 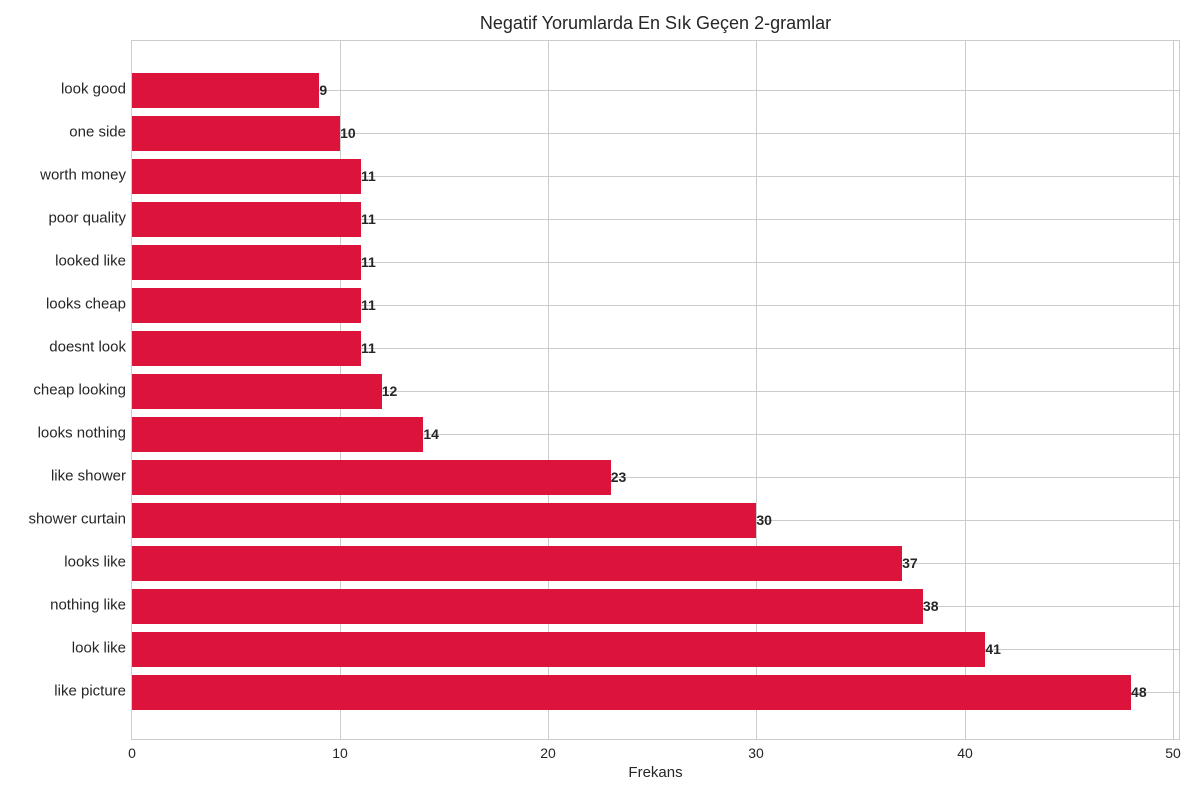 I want to click on y-category-label: looks cheap, so click(x=85, y=304).